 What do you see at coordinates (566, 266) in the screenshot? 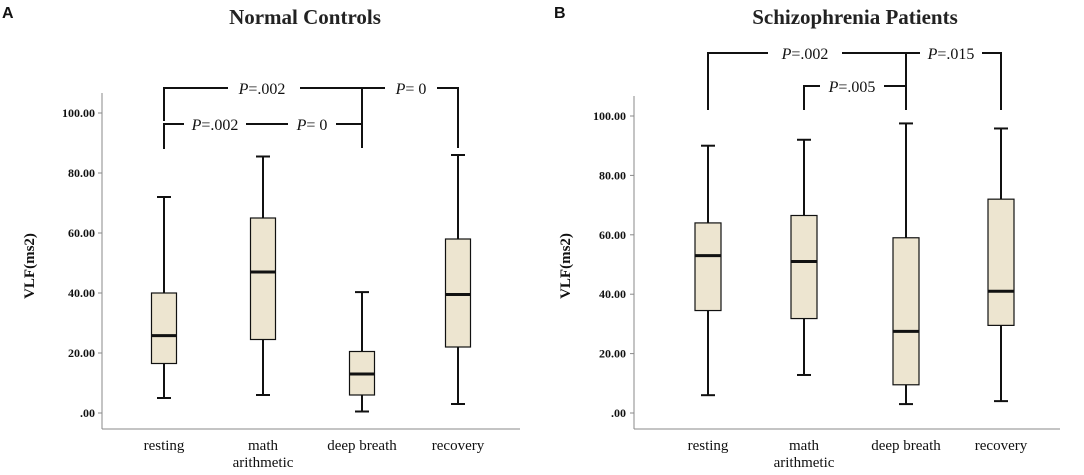
I see `panel-b-y-axis-label: VLF(ms2)` at bounding box center [566, 266].